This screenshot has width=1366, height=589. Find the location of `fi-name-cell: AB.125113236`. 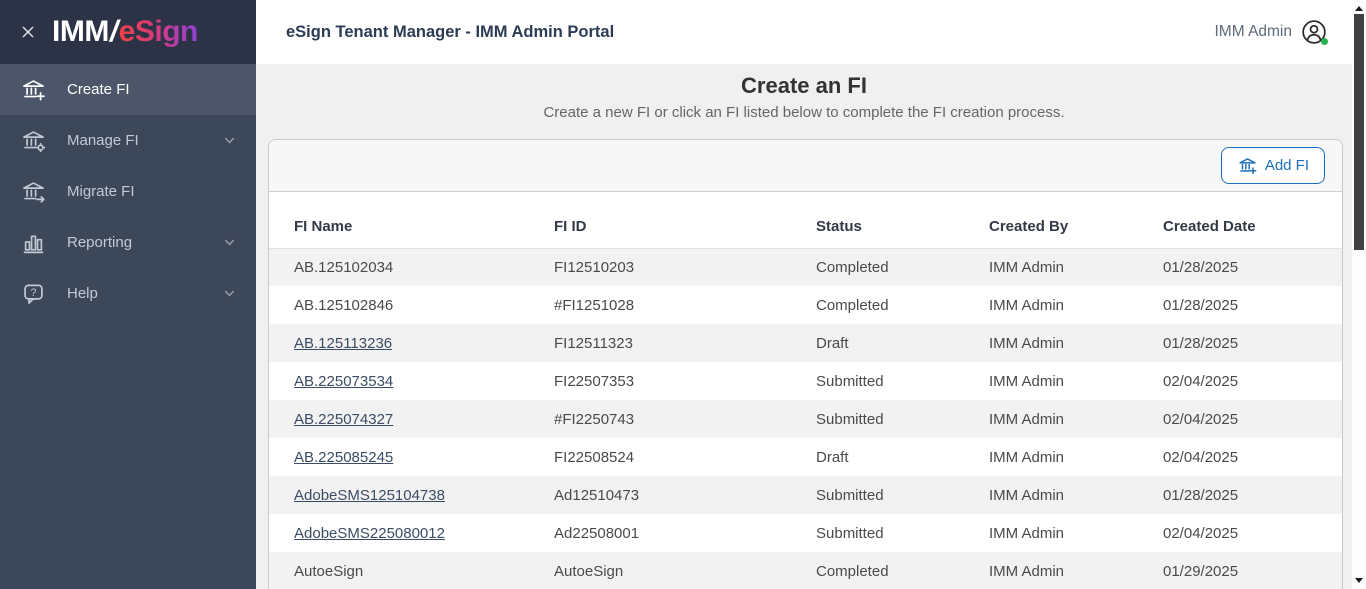

fi-name-cell: AB.125113236 is located at coordinates (411, 343).